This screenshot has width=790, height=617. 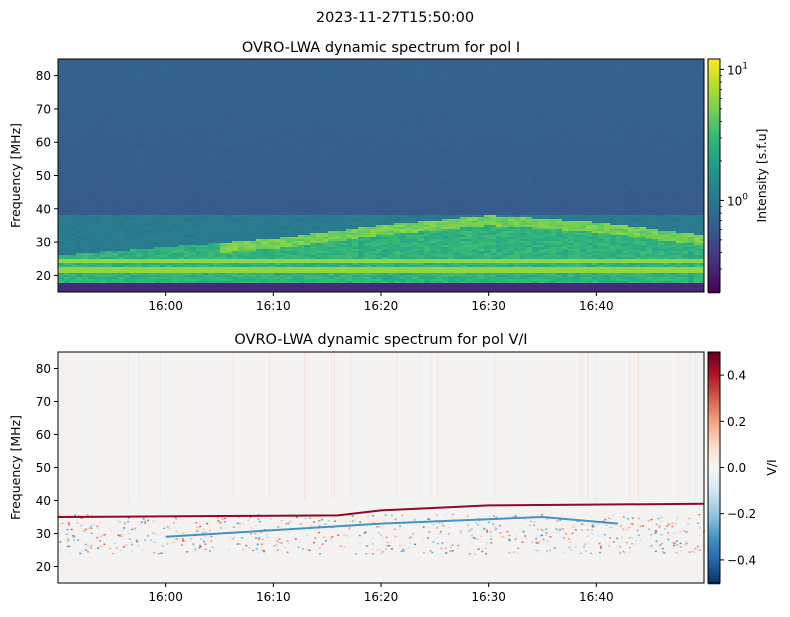 What do you see at coordinates (381, 48) in the screenshot?
I see `chart-title: OVRO-LWA dynamic spectrum for pol I` at bounding box center [381, 48].